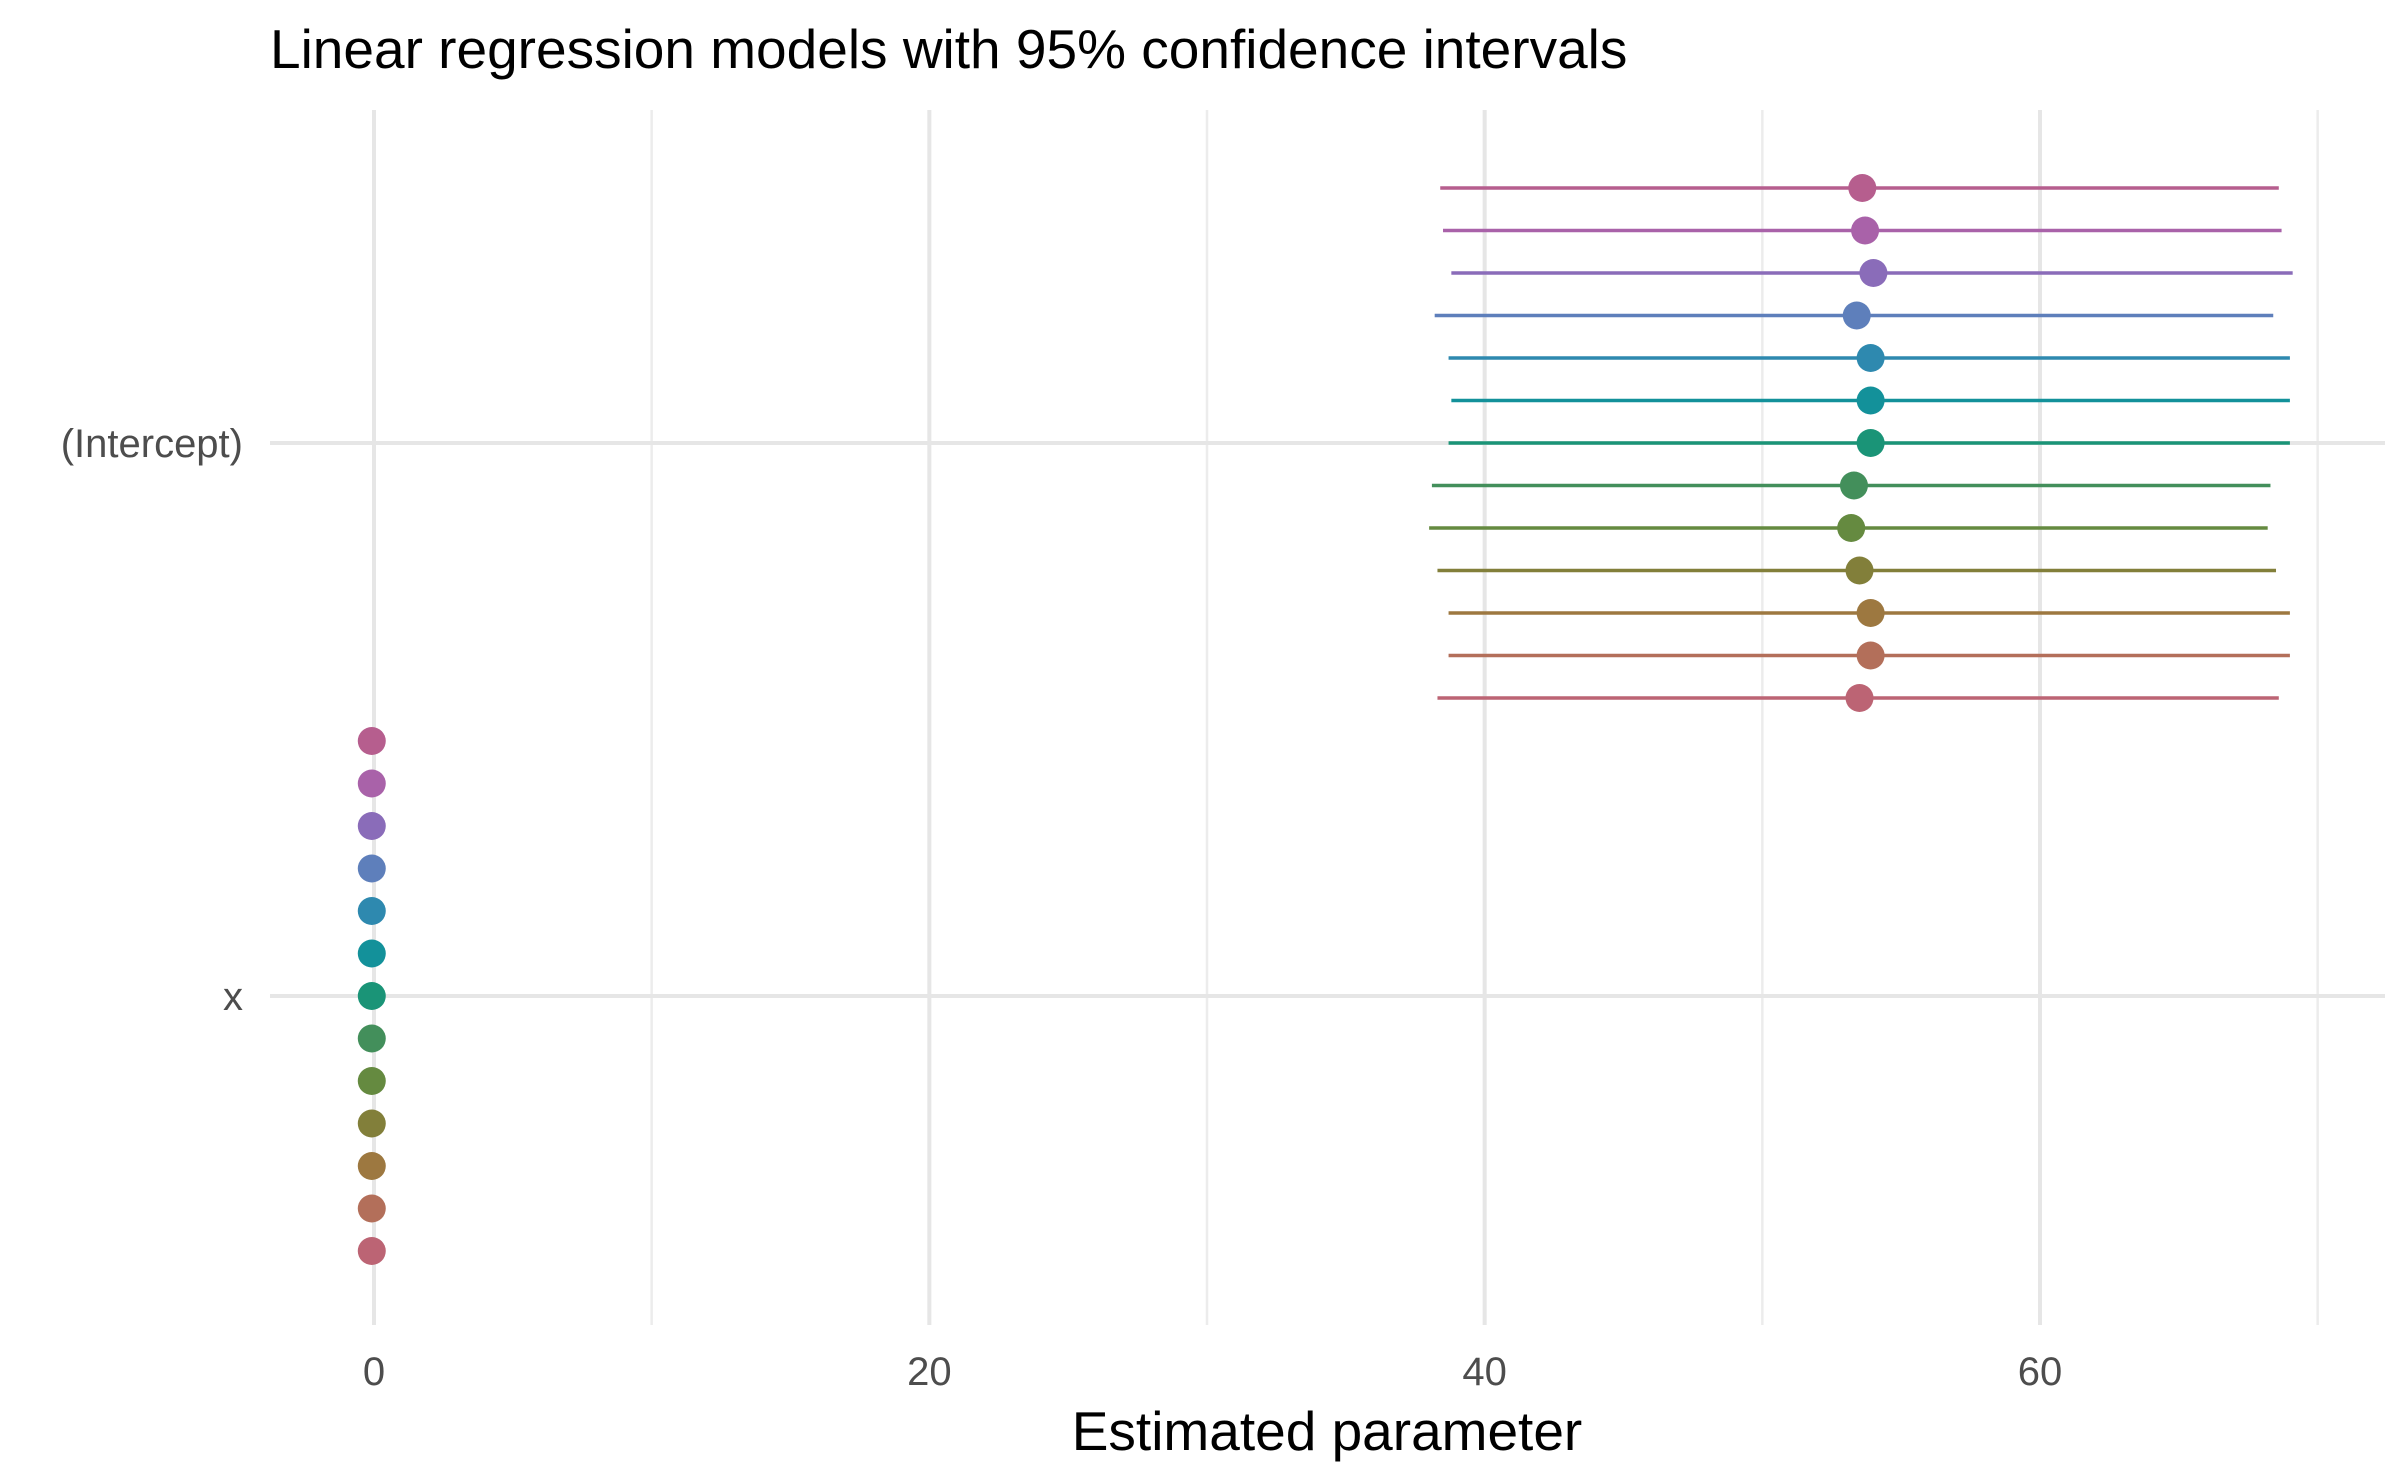  I want to click on x-tick-label: 0, so click(374, 1372).